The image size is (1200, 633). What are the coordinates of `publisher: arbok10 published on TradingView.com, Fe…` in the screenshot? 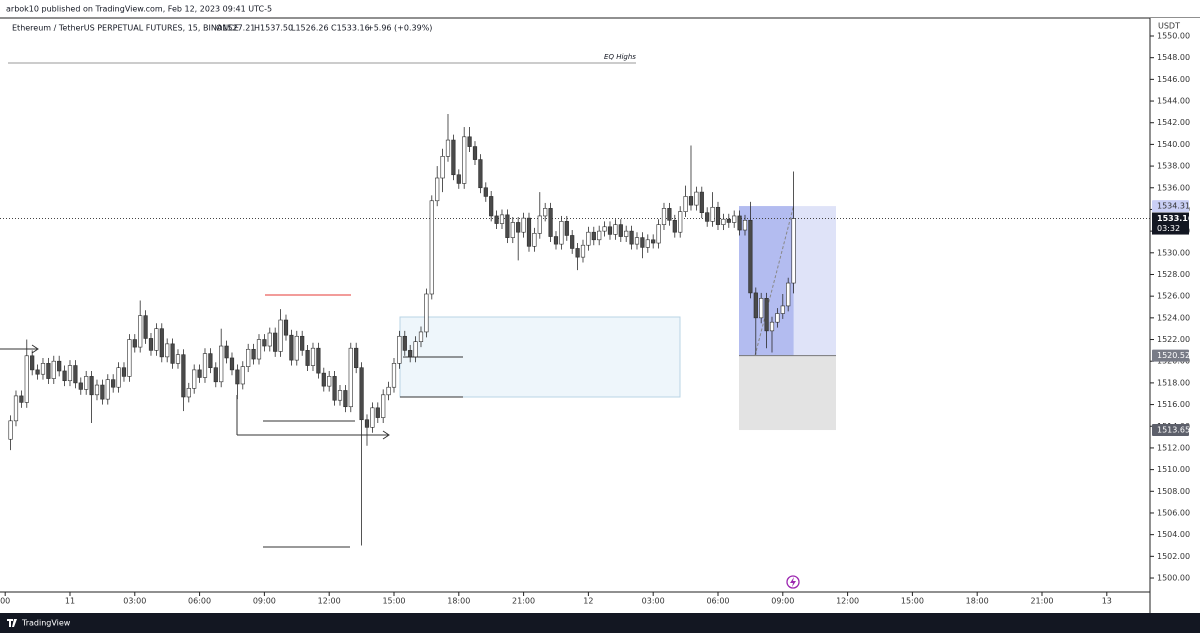 It's located at (139, 9).